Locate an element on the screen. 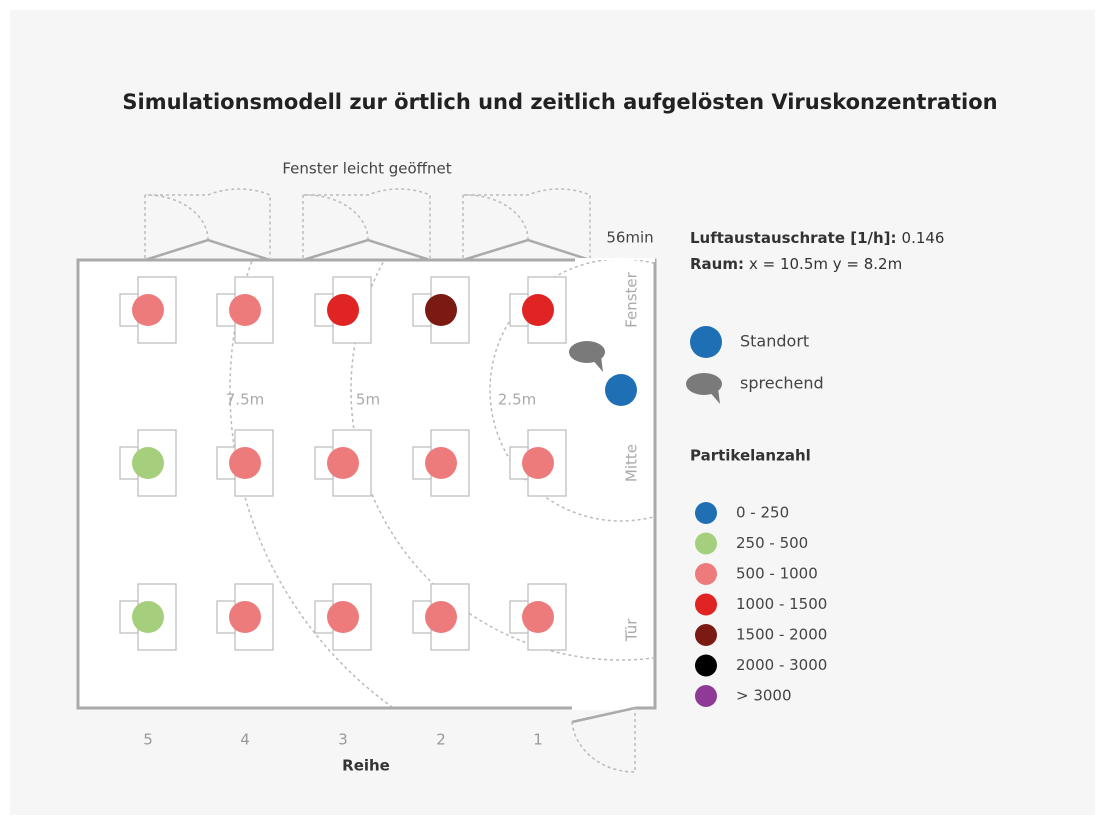 The width and height of the screenshot is (1104, 824). zone-label: Tür is located at coordinates (632, 630).